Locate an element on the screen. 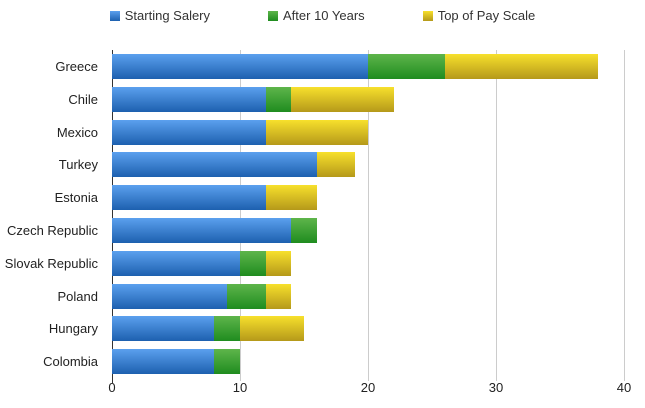 This screenshot has height=408, width=645. category-label-greece: Greece is located at coordinates (76, 66).